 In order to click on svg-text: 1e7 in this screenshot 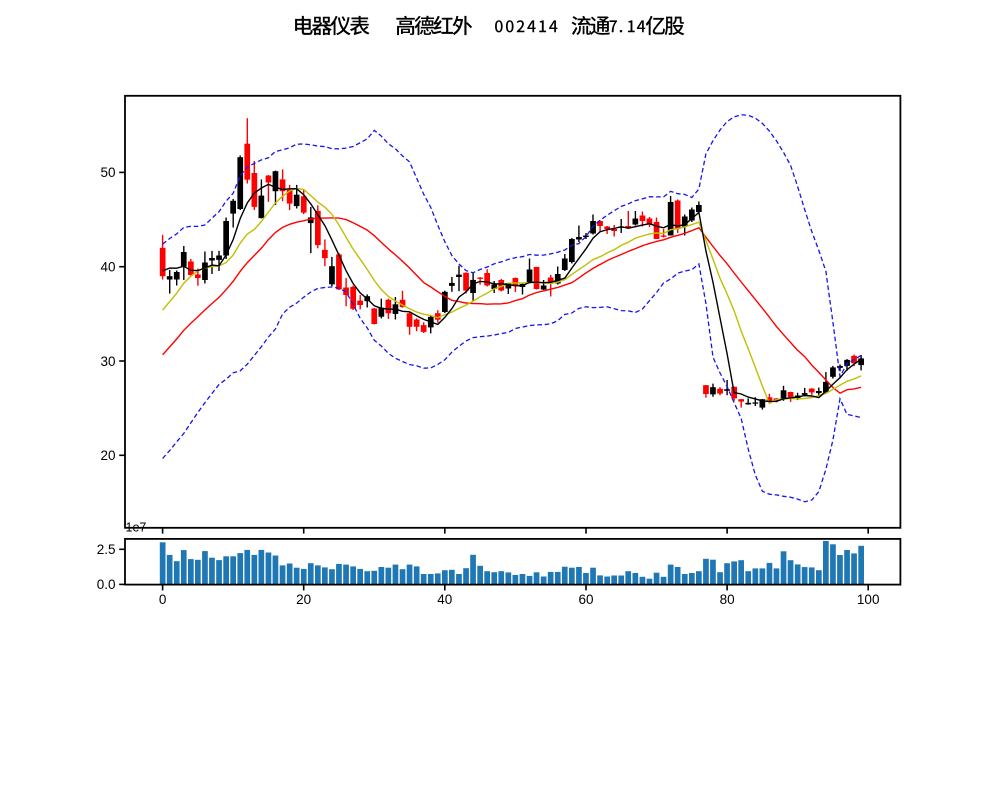, I will do `click(136, 528)`.